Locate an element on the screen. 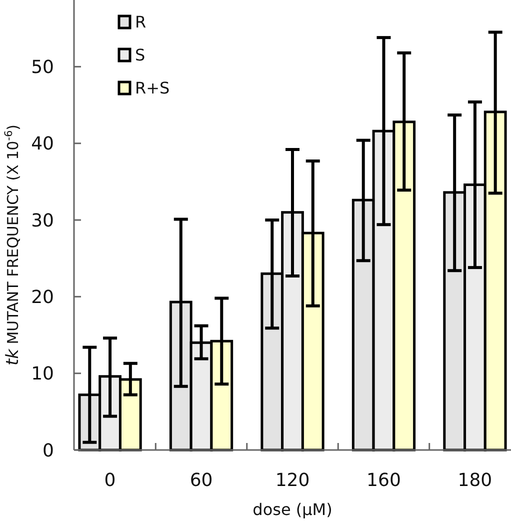 This screenshot has width=511, height=526. y-tick-label: 0 is located at coordinates (48, 451).